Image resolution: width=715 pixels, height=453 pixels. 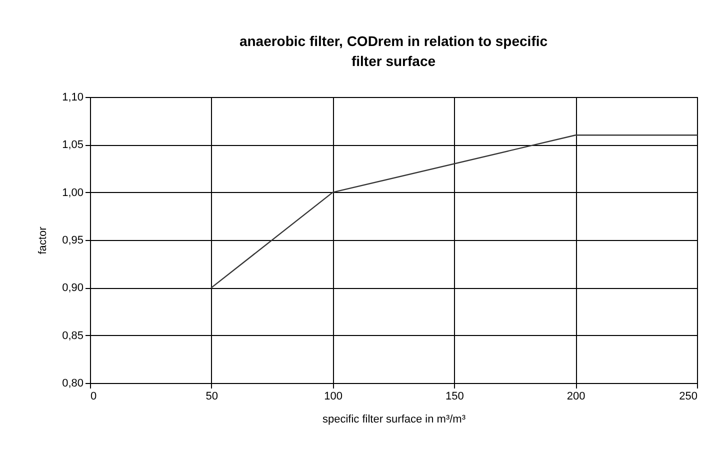 I want to click on x-tick-label: 0, so click(x=93, y=396).